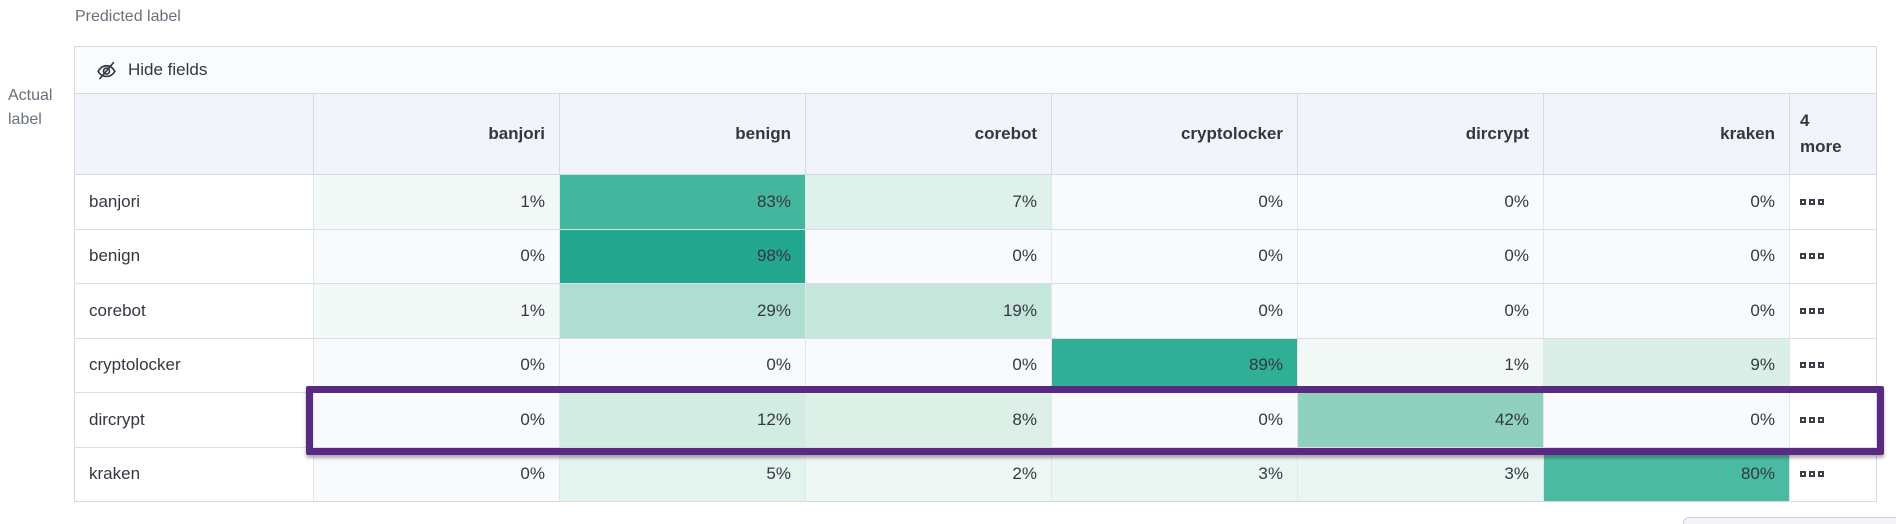  I want to click on cell-corebot-benign: 29%, so click(683, 311).